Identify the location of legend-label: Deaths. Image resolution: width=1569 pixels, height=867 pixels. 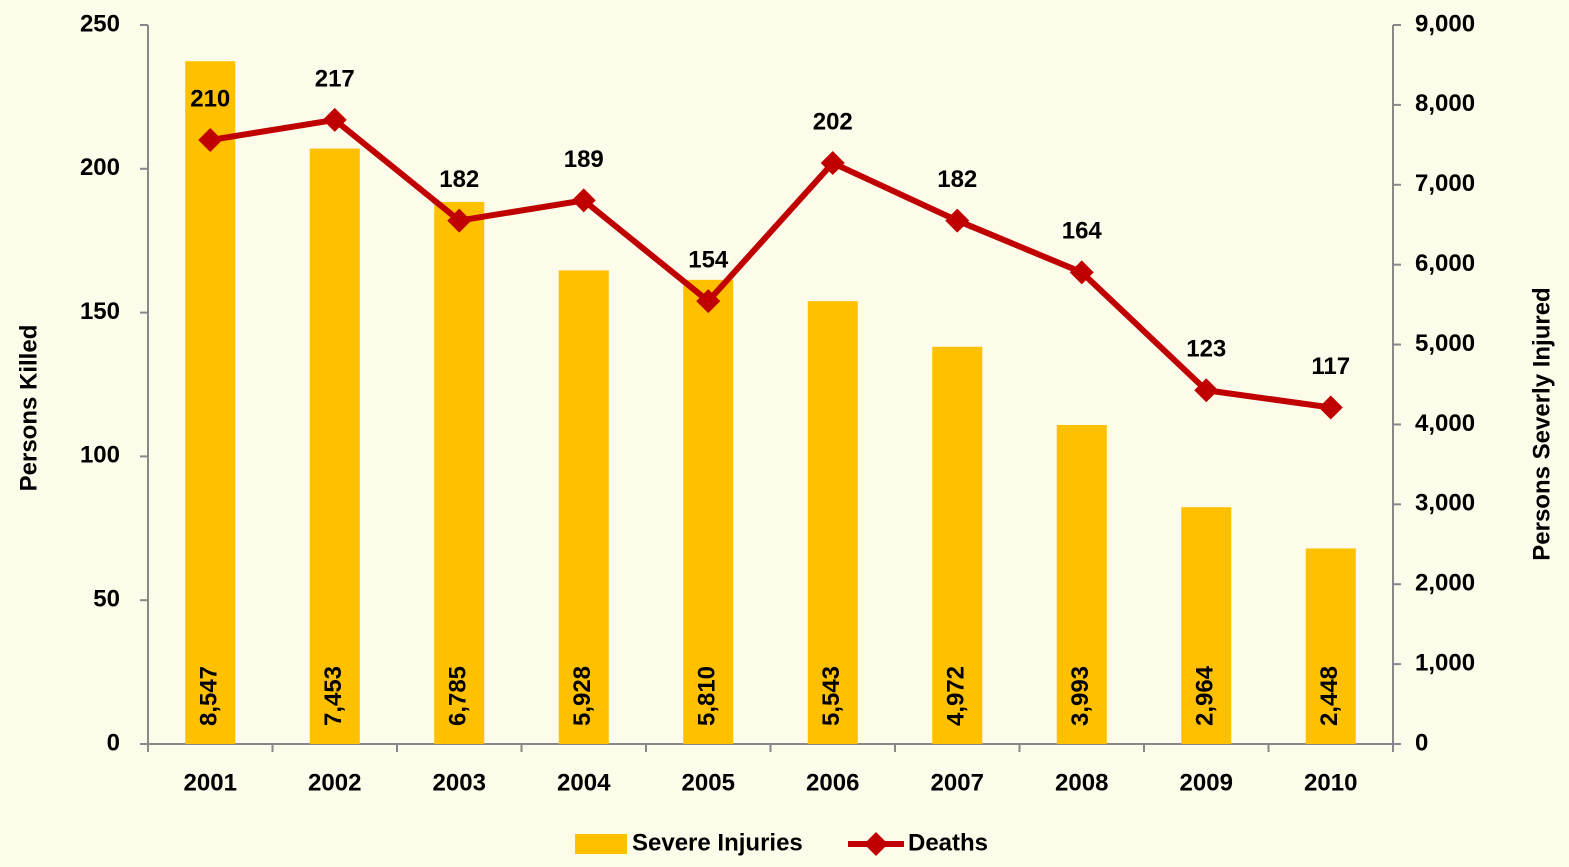
(948, 842).